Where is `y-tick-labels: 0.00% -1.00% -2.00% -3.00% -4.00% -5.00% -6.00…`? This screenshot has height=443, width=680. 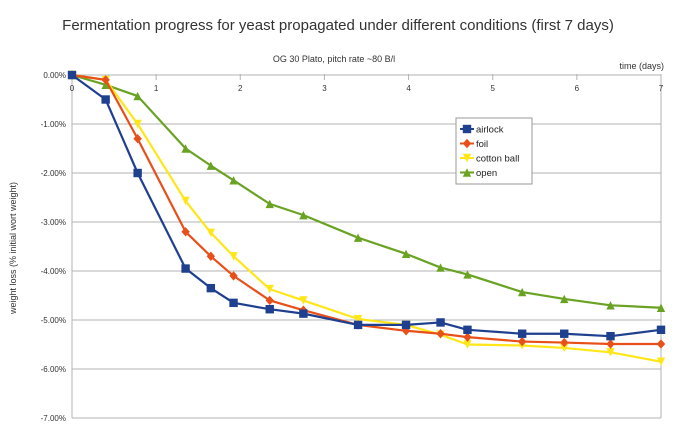
y-tick-labels: 0.00% -1.00% -2.00% -3.00% -4.00% -5.00% -6.00… is located at coordinates (53, 247).